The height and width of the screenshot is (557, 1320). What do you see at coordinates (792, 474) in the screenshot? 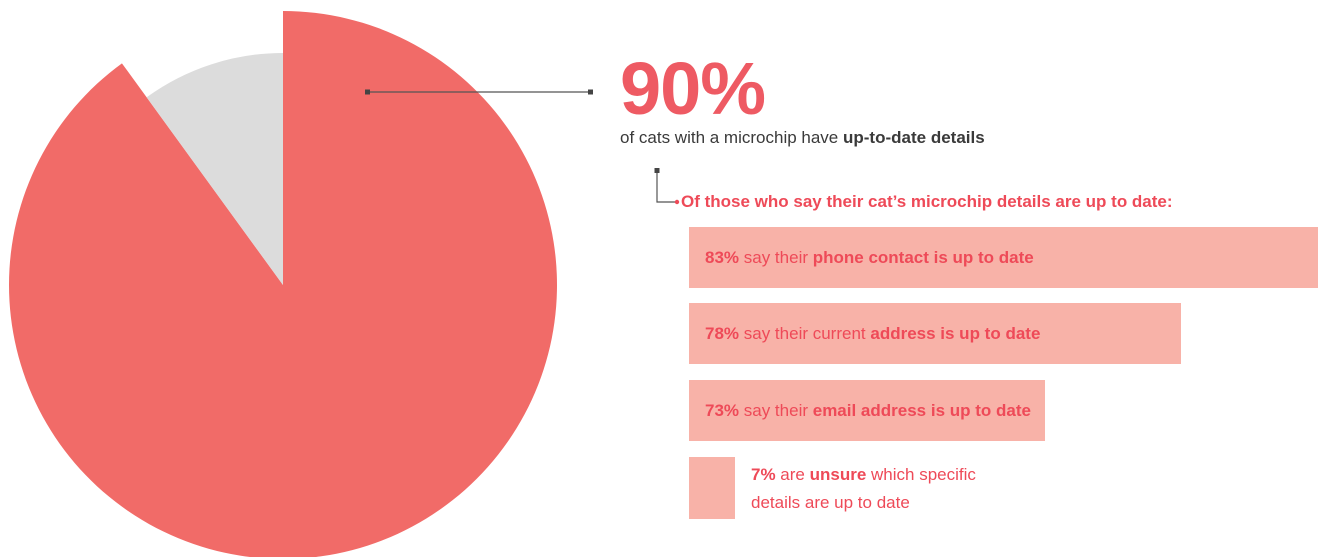
I see `unsure-pre: are` at bounding box center [792, 474].